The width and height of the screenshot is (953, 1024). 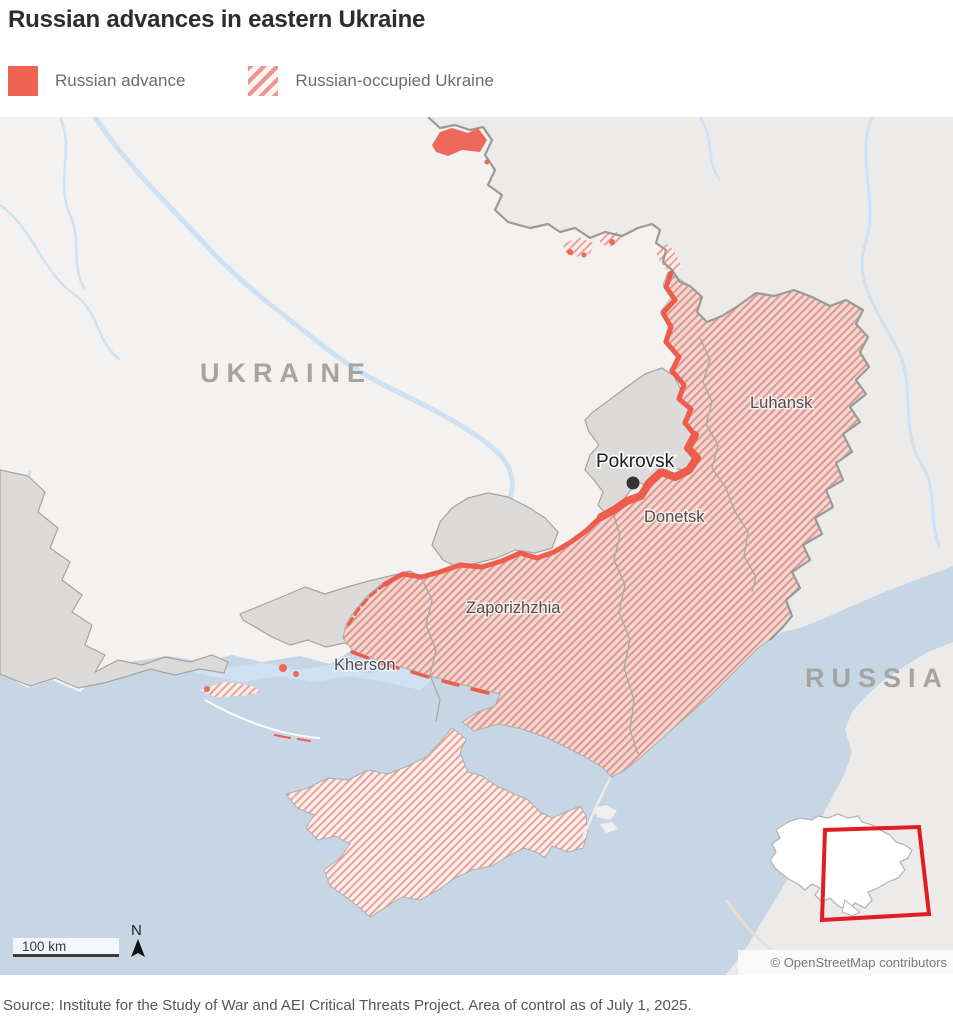 What do you see at coordinates (877, 678) in the screenshot?
I see `russia-label: RUSSIA` at bounding box center [877, 678].